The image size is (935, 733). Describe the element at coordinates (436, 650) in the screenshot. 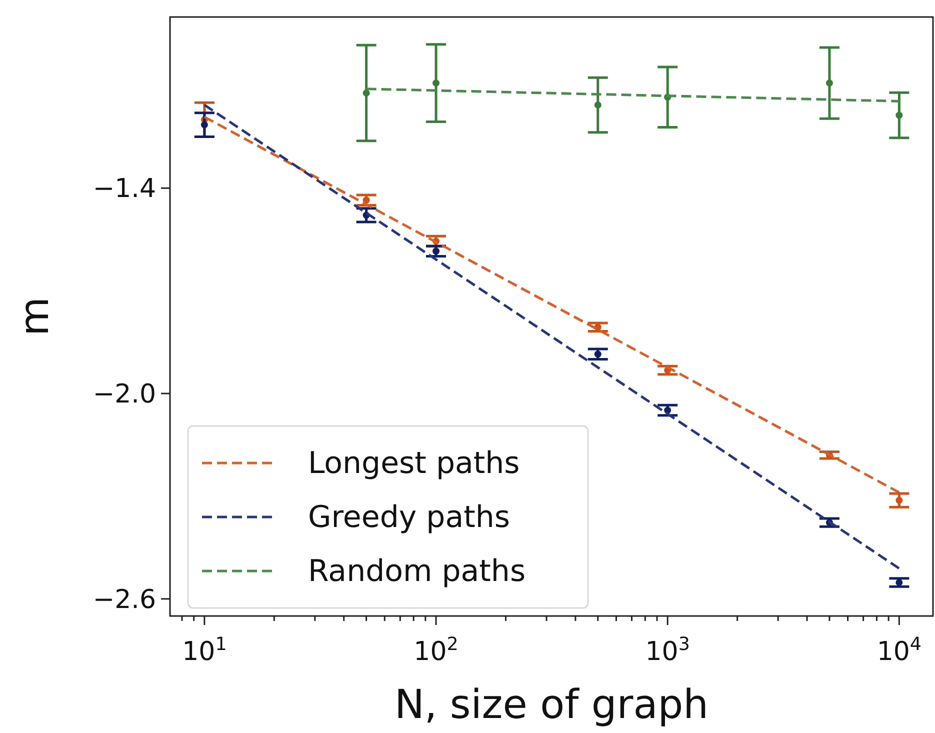

I see `x-tick-label: 10$^{2}$` at that location.